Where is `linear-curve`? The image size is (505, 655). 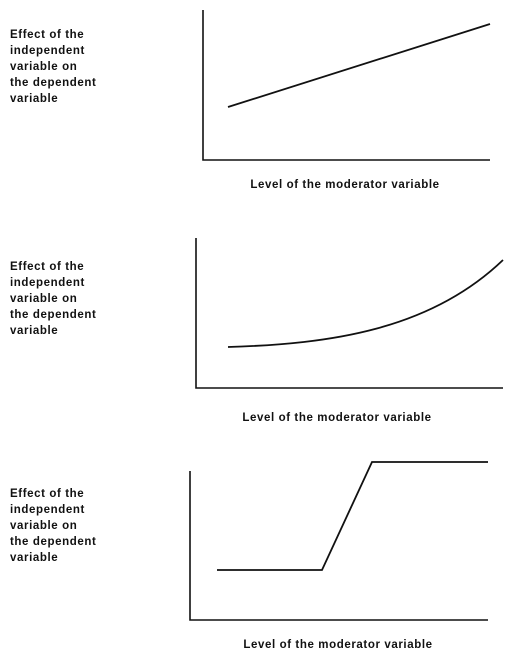 linear-curve is located at coordinates (359, 65).